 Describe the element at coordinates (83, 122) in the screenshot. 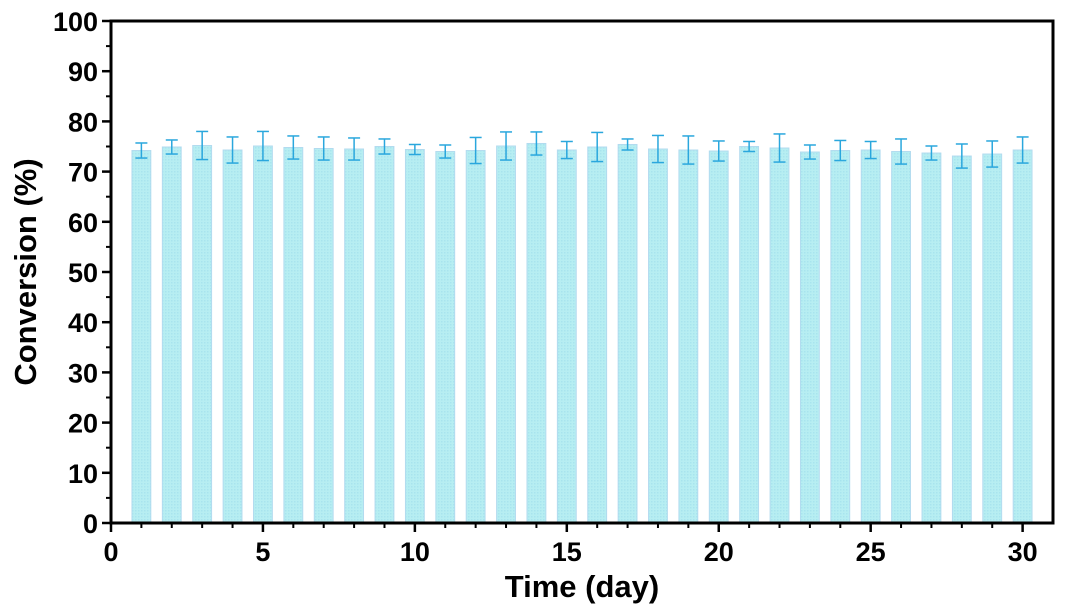

I see `y-tick-label: 80` at that location.